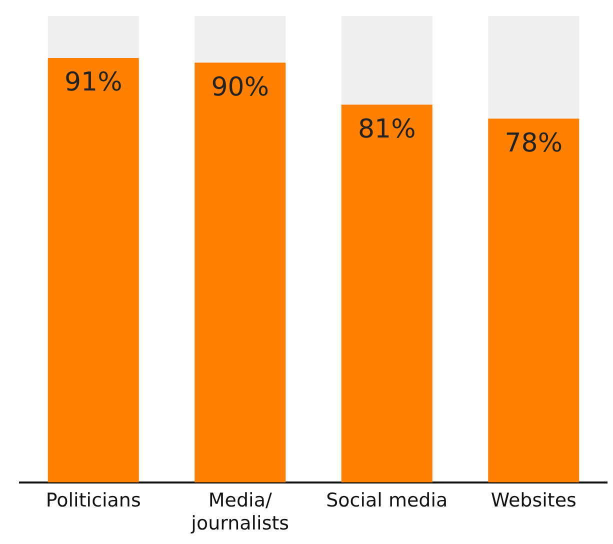 This screenshot has height=544, width=613. What do you see at coordinates (240, 87) in the screenshot?
I see `data-label: 90%` at bounding box center [240, 87].